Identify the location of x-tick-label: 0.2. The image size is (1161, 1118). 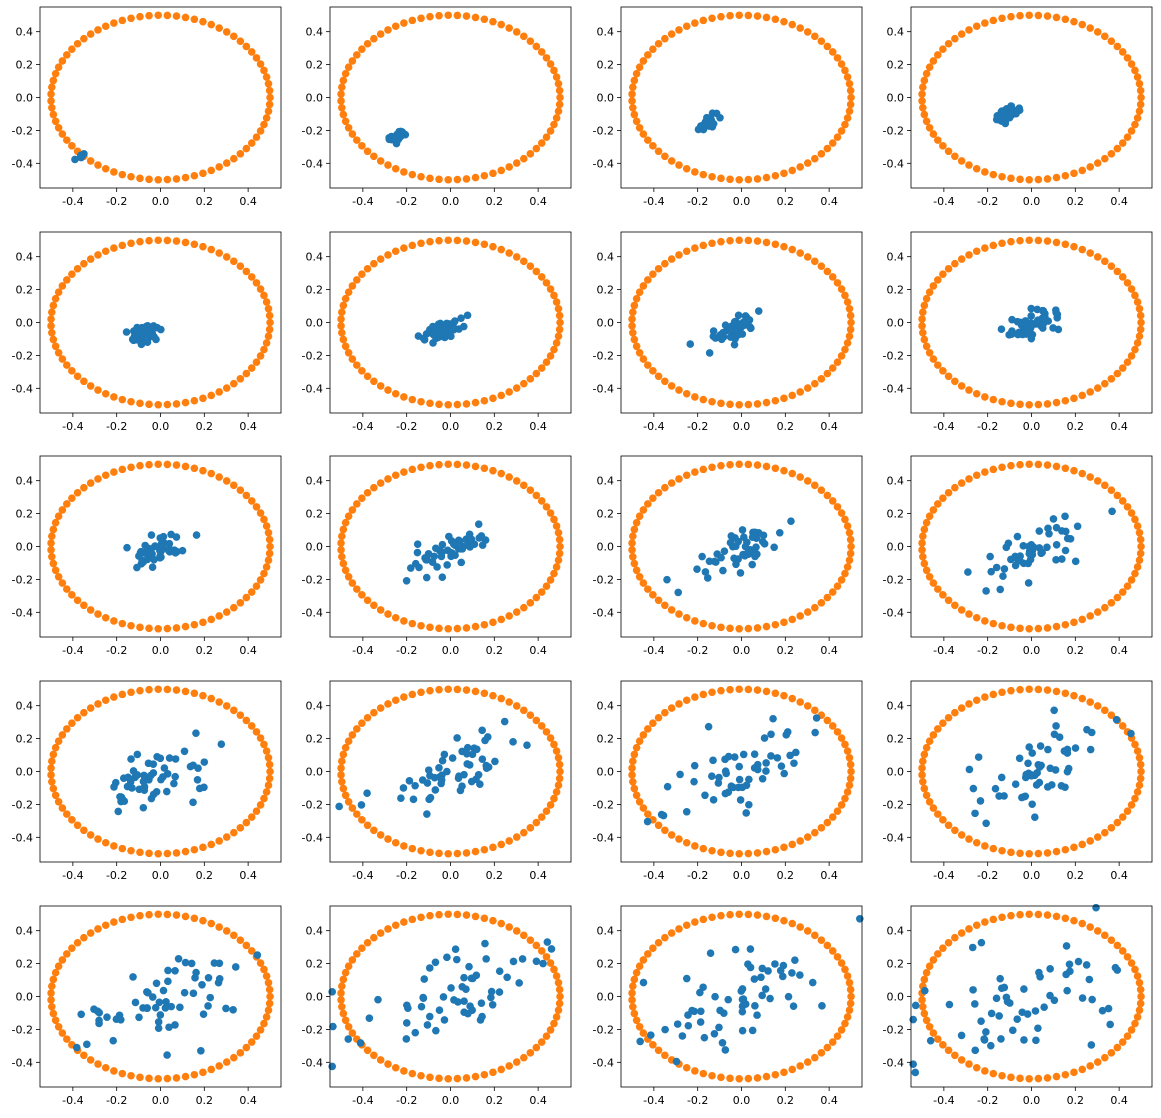
(1076, 426).